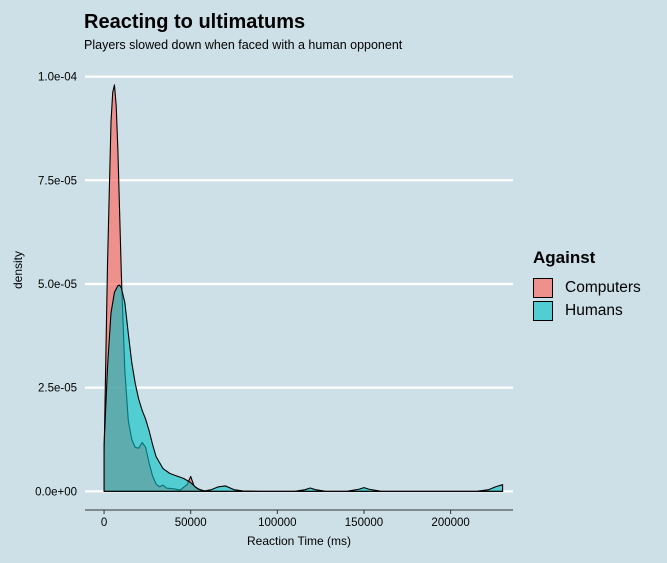 The image size is (667, 563). I want to click on y-tick-label-2: 5.0e-05, so click(57, 285).